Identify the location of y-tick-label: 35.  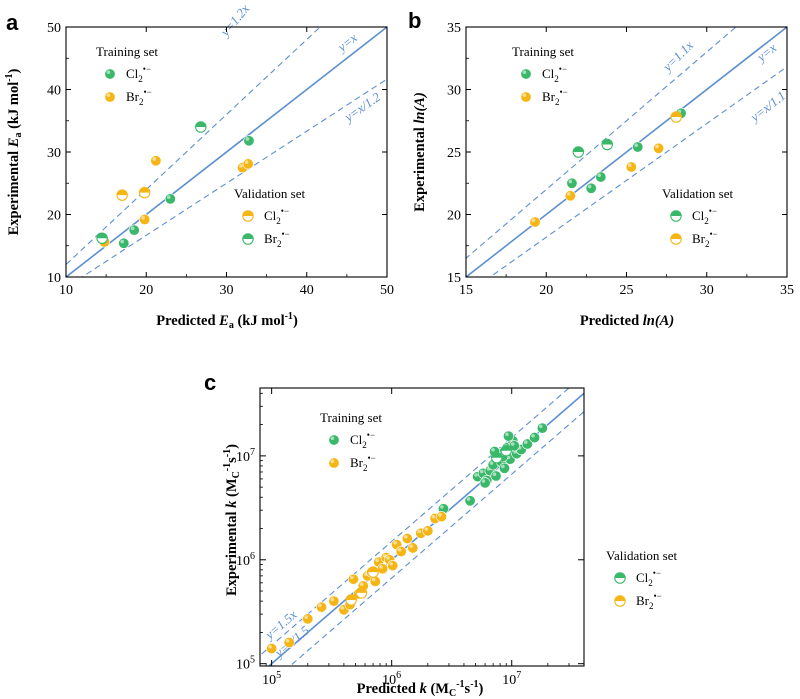
(454, 28).